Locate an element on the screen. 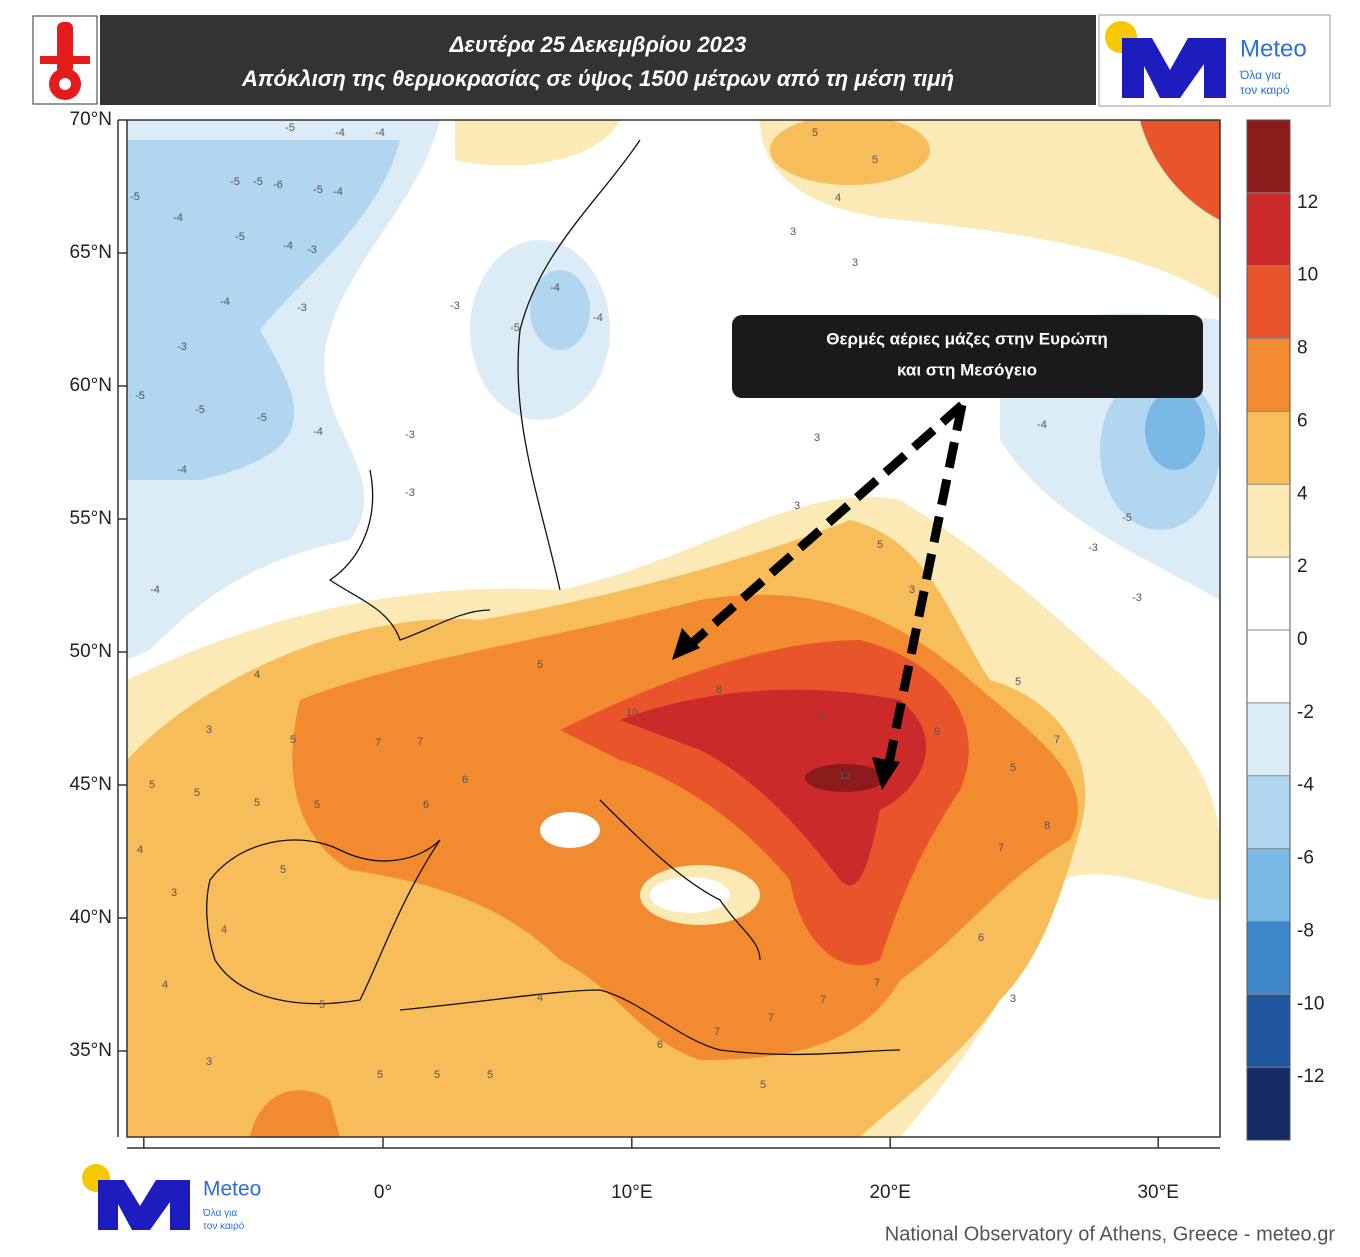 The height and width of the screenshot is (1257, 1360). lon-label: 30°E is located at coordinates (1157, 1192).